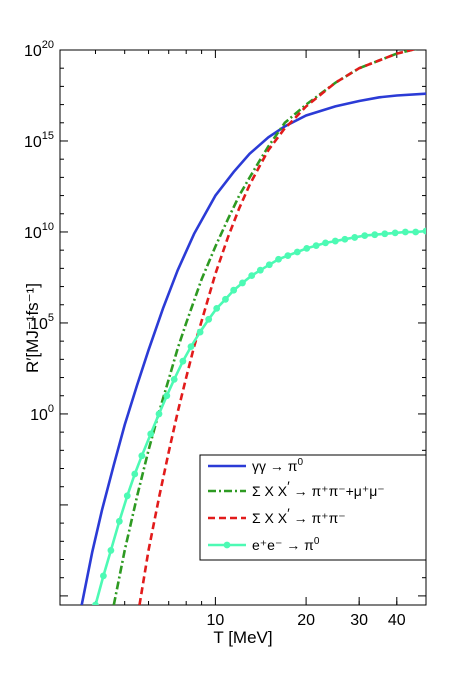 This screenshot has width=469, height=681. Describe the element at coordinates (39, 49) in the screenshot. I see `y-tick-label: 10²⁰` at that location.